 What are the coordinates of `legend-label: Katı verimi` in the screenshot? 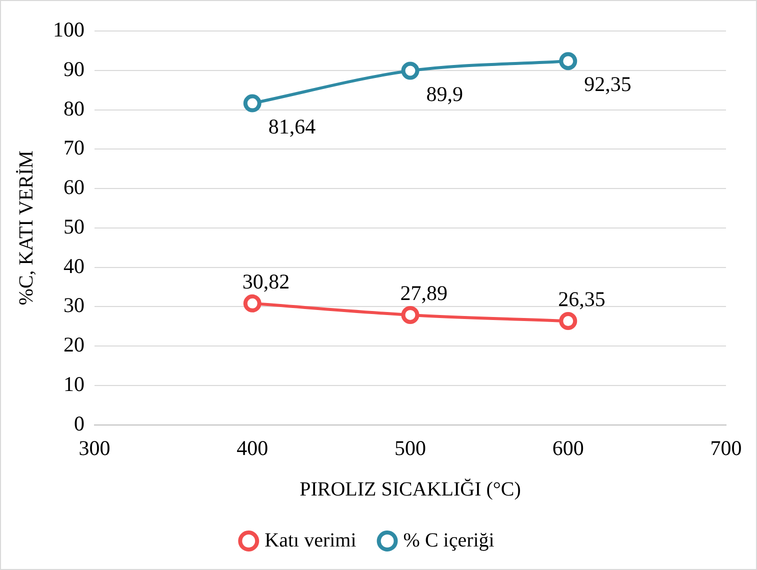 It's located at (310, 540).